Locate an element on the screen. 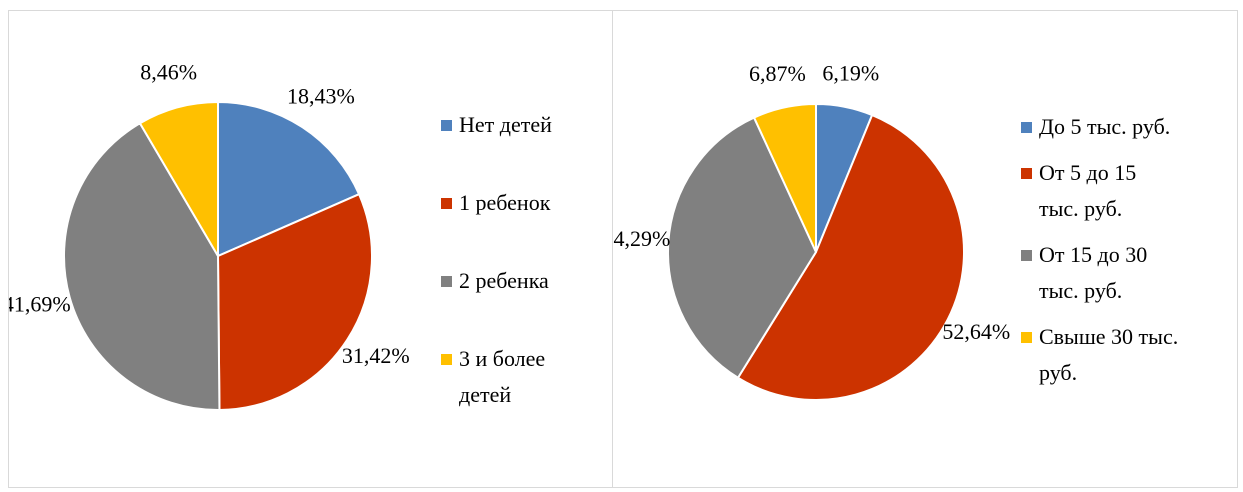 This screenshot has width=1243, height=492. data-label: 6,87% is located at coordinates (777, 73).